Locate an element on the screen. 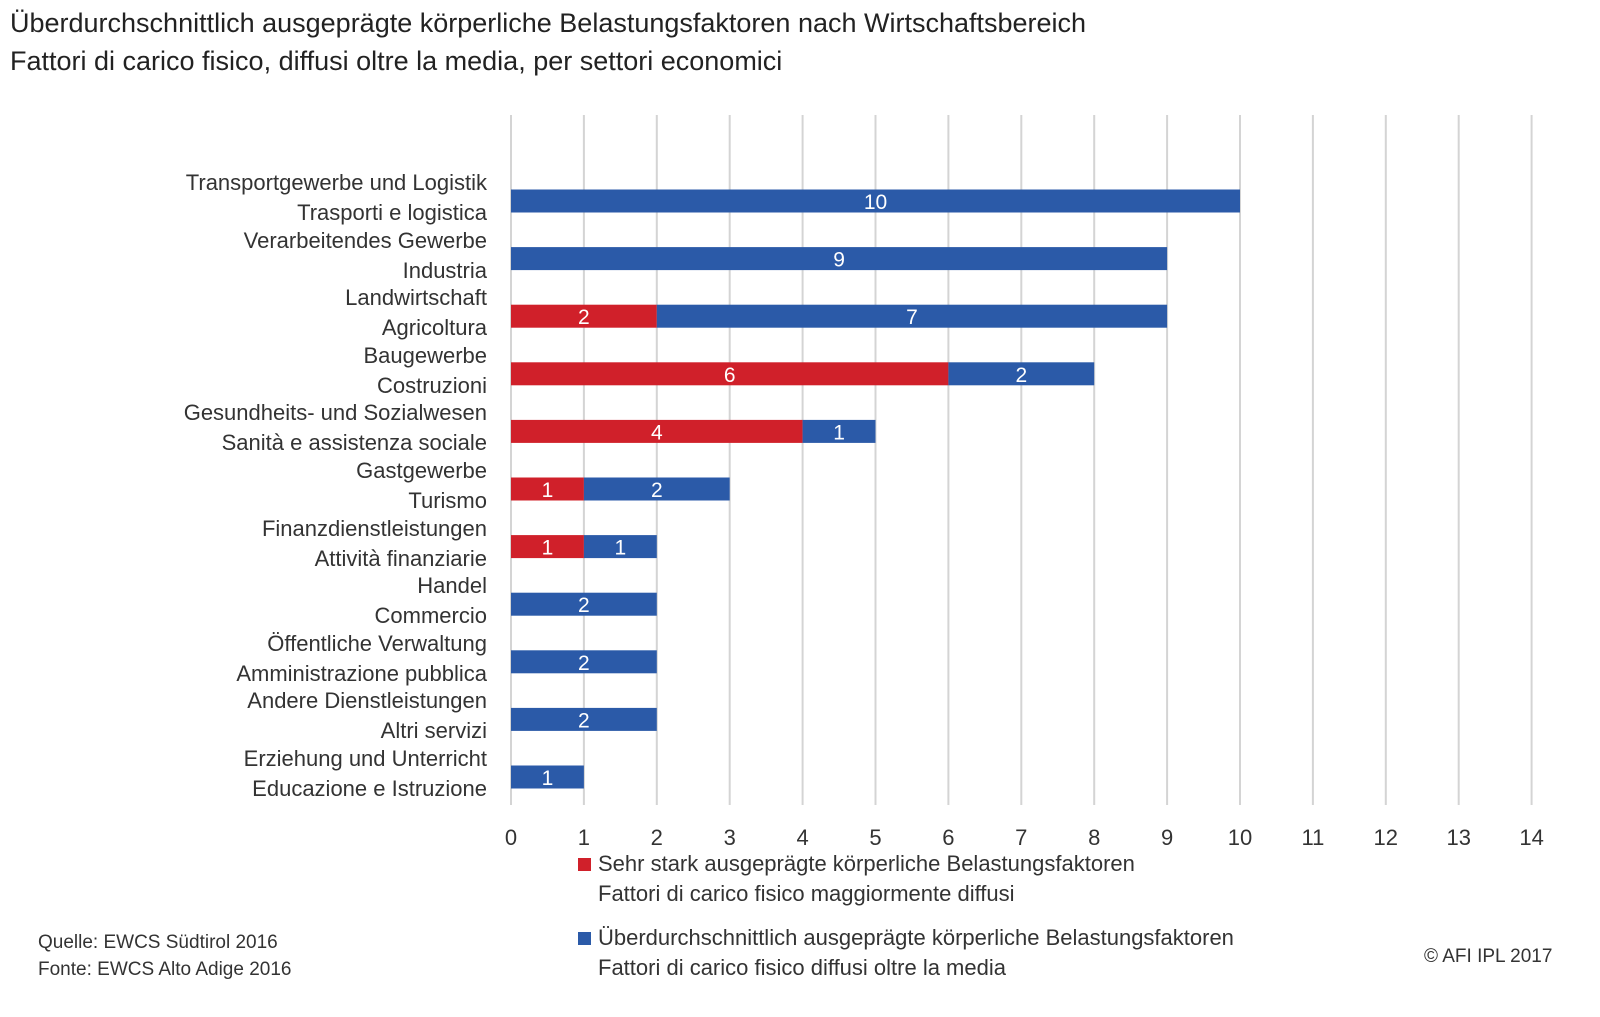 The image size is (1600, 1017). category-label-de: Finanzdienstleistungen is located at coordinates (374, 528).